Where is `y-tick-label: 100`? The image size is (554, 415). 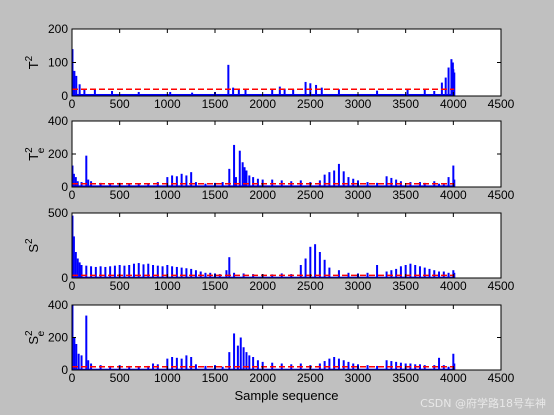 y-tick-label: 100 is located at coordinates (58, 63).